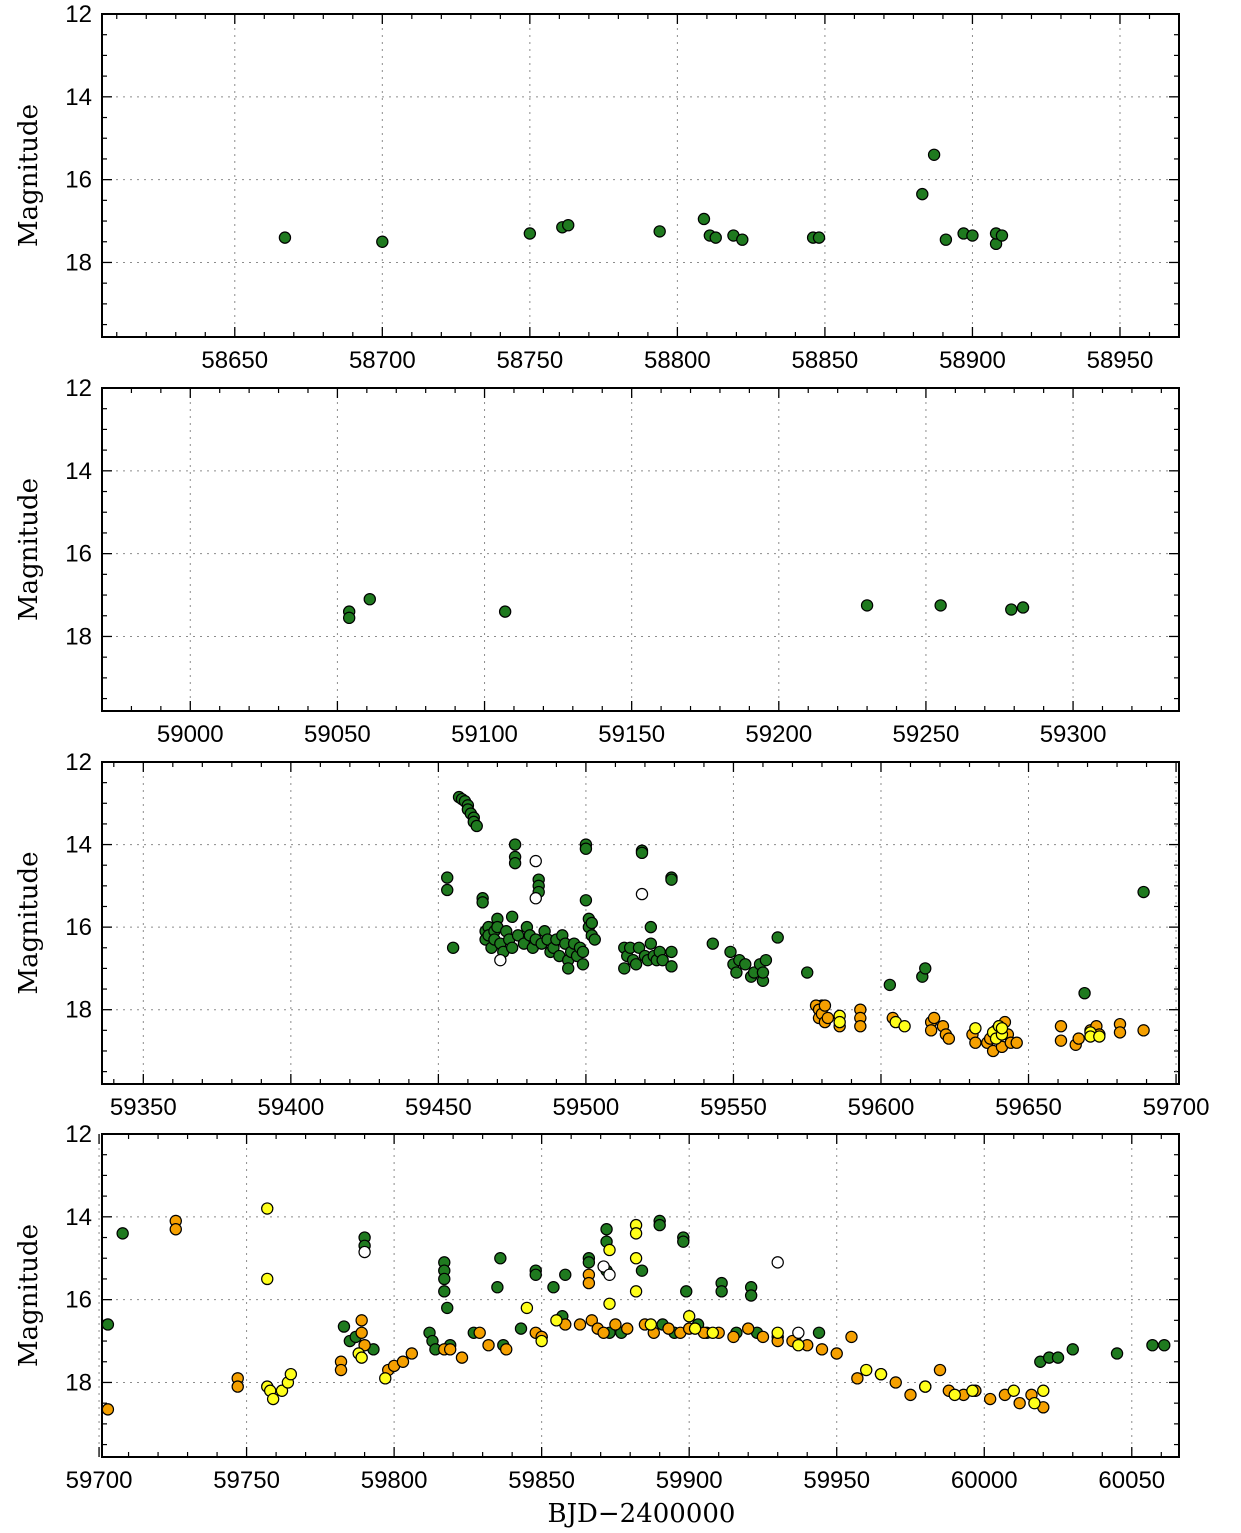  What do you see at coordinates (234, 360) in the screenshot?
I see `x-tick-label: 58650` at bounding box center [234, 360].